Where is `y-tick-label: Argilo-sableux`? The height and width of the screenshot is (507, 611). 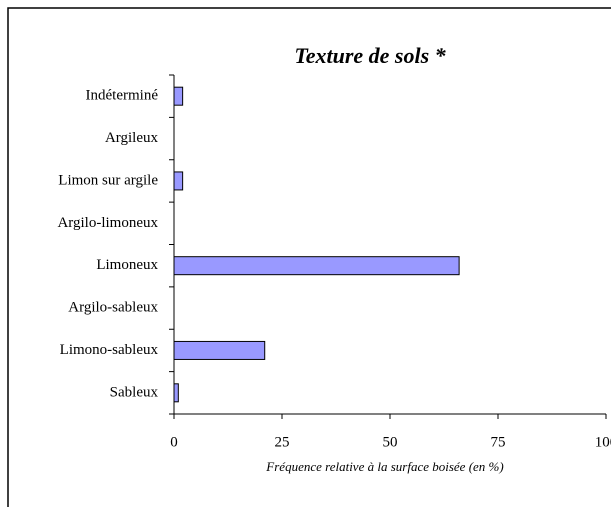 y-tick-label: Argilo-sableux is located at coordinates (113, 308).